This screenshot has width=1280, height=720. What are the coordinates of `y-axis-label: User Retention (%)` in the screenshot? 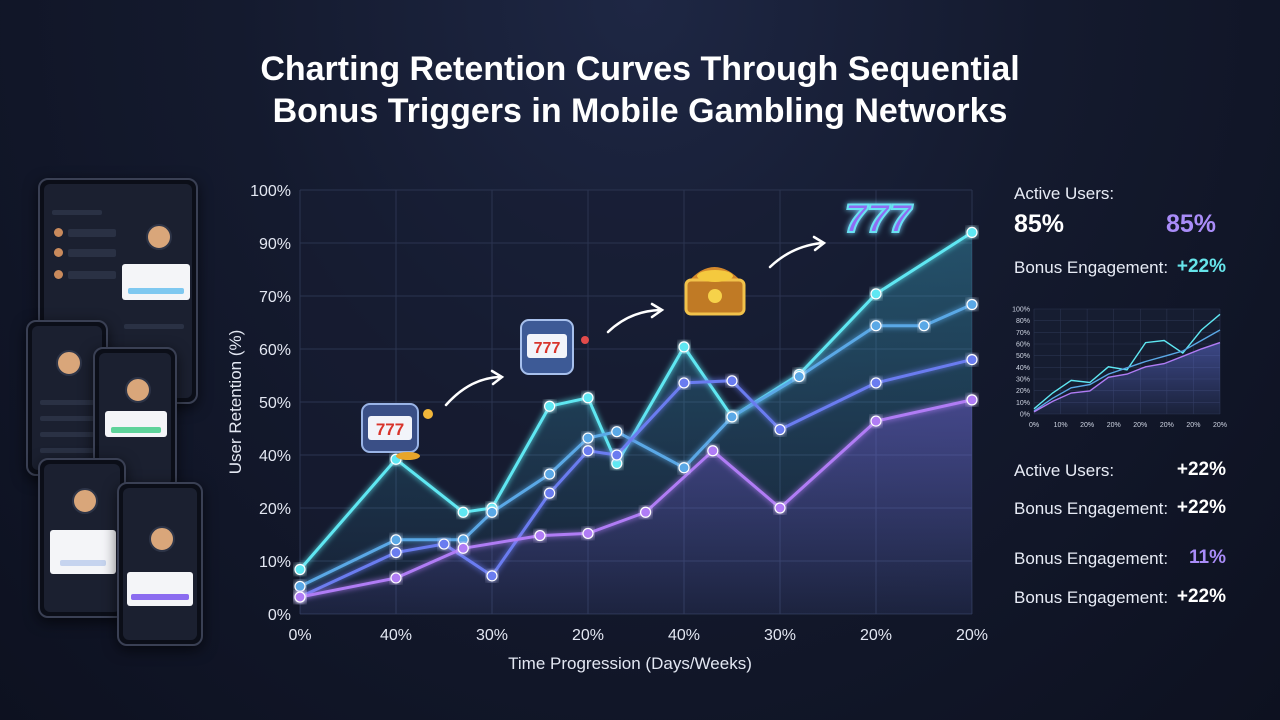 It's located at (235, 402).